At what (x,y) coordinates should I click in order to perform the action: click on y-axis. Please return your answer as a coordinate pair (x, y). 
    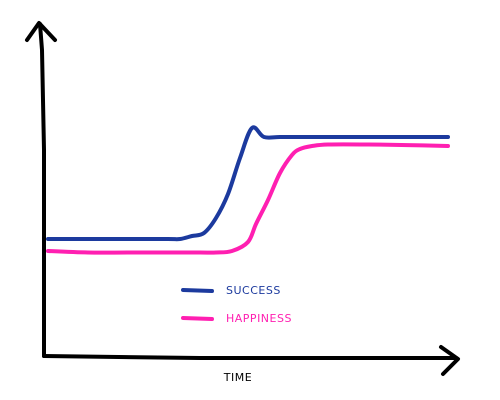
    Looking at the image, I should click on (42, 190).